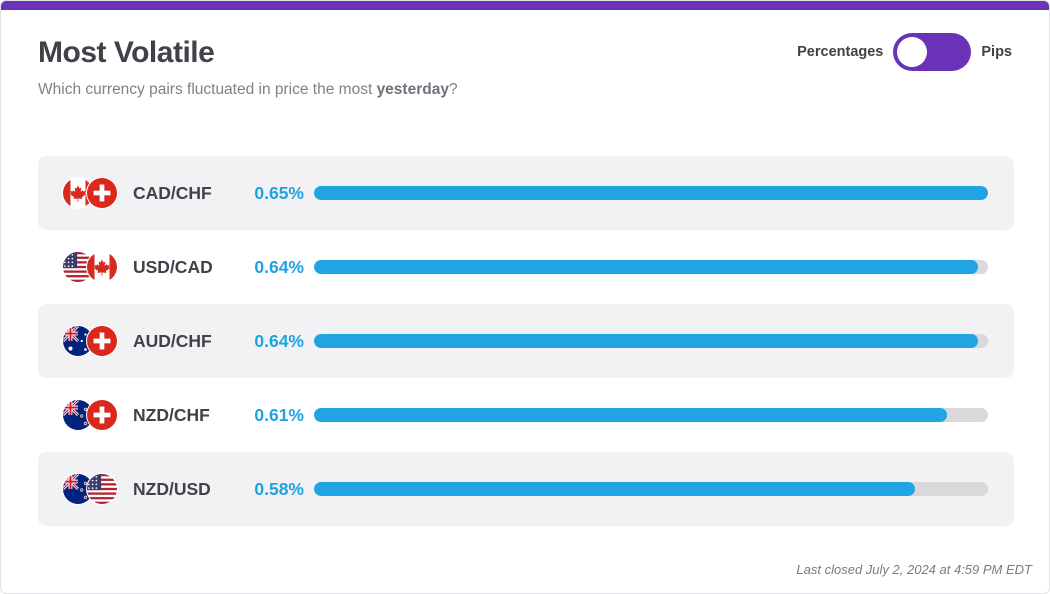 The image size is (1050, 594). I want to click on volatility-percent: 0.65%, so click(279, 193).